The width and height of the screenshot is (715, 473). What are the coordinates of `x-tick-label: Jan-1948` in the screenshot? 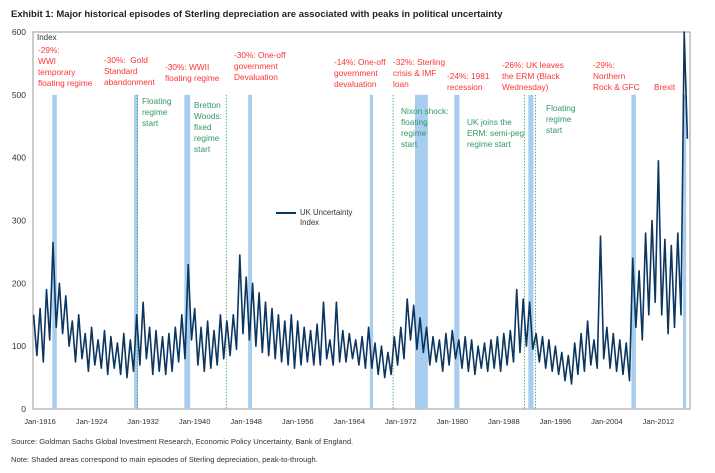 It's located at (246, 421).